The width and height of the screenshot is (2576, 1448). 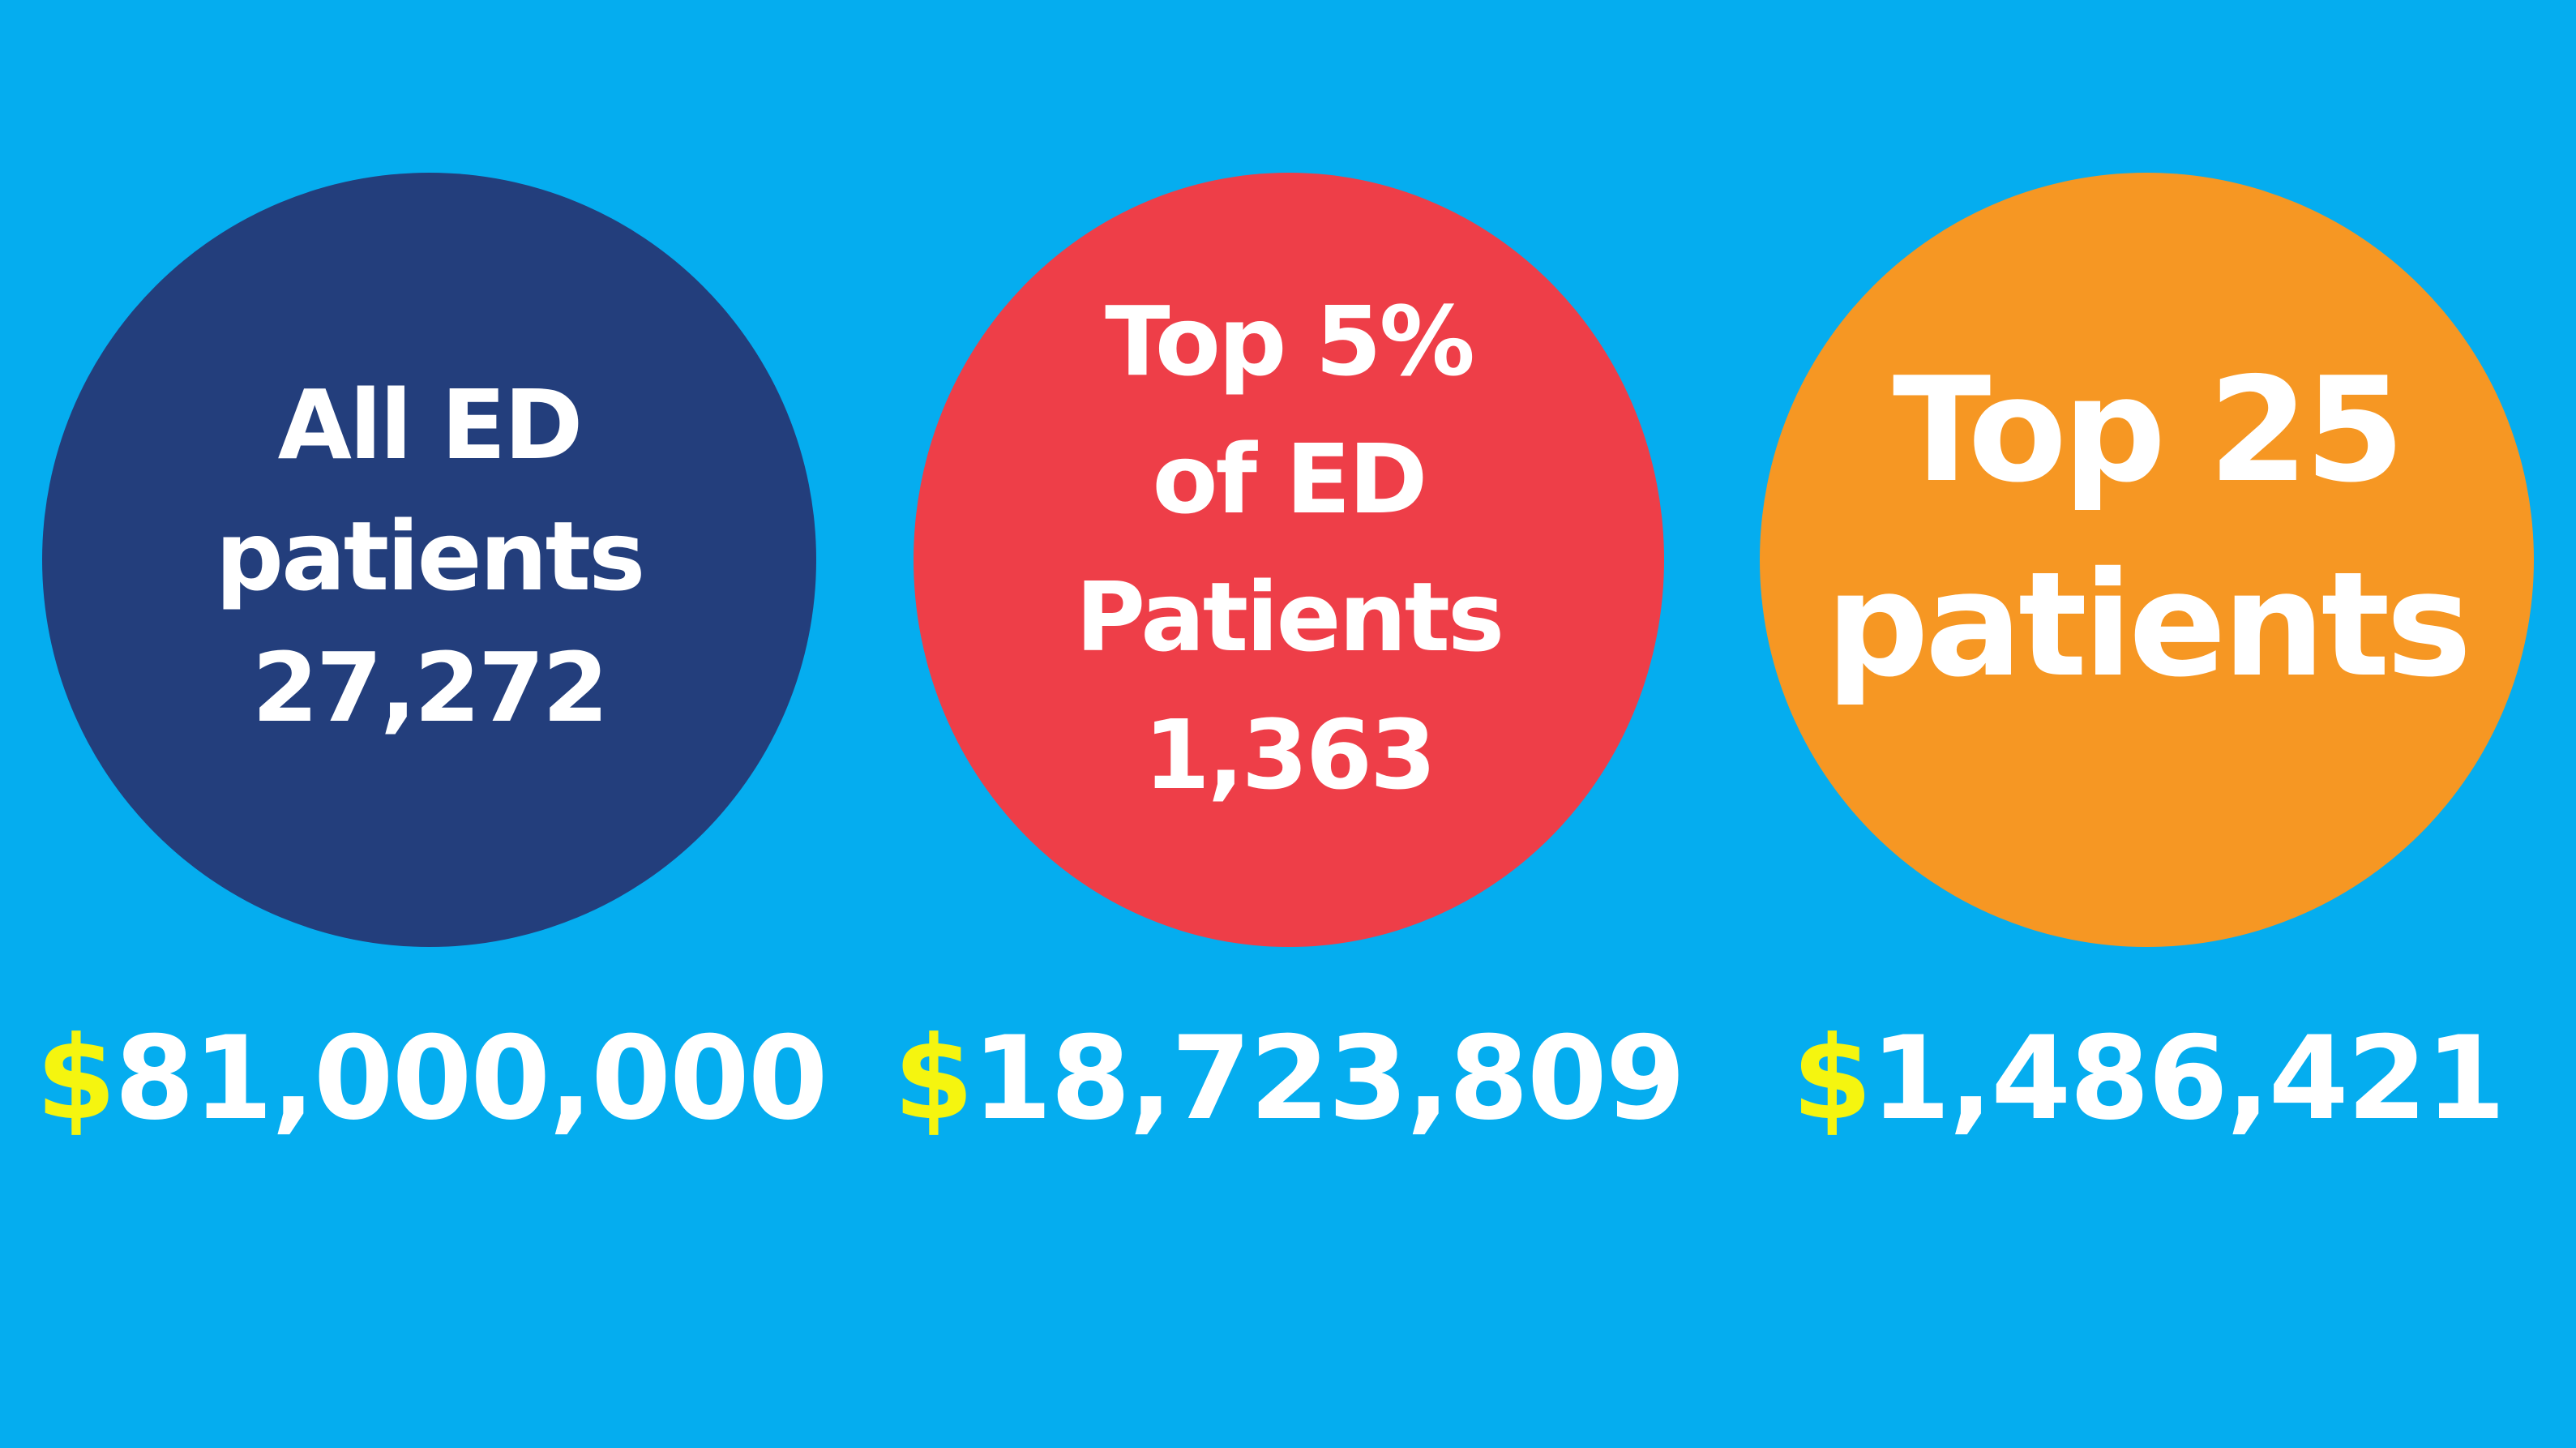 What do you see at coordinates (2188, 1078) in the screenshot?
I see `cost-value: 1,486,421` at bounding box center [2188, 1078].